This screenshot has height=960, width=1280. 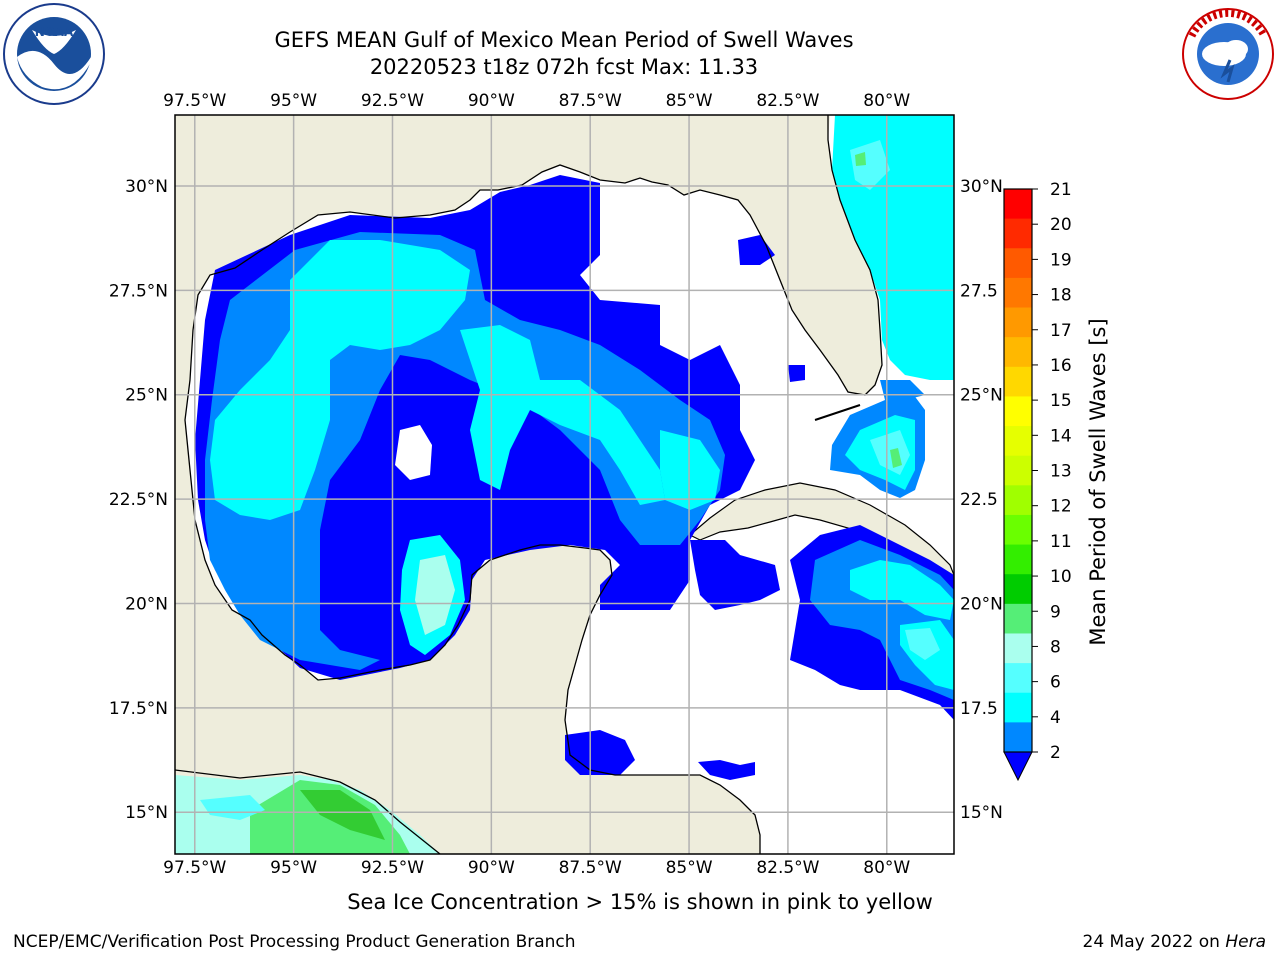 I want to click on colorbar-tick-label: 17, so click(x=1061, y=331).